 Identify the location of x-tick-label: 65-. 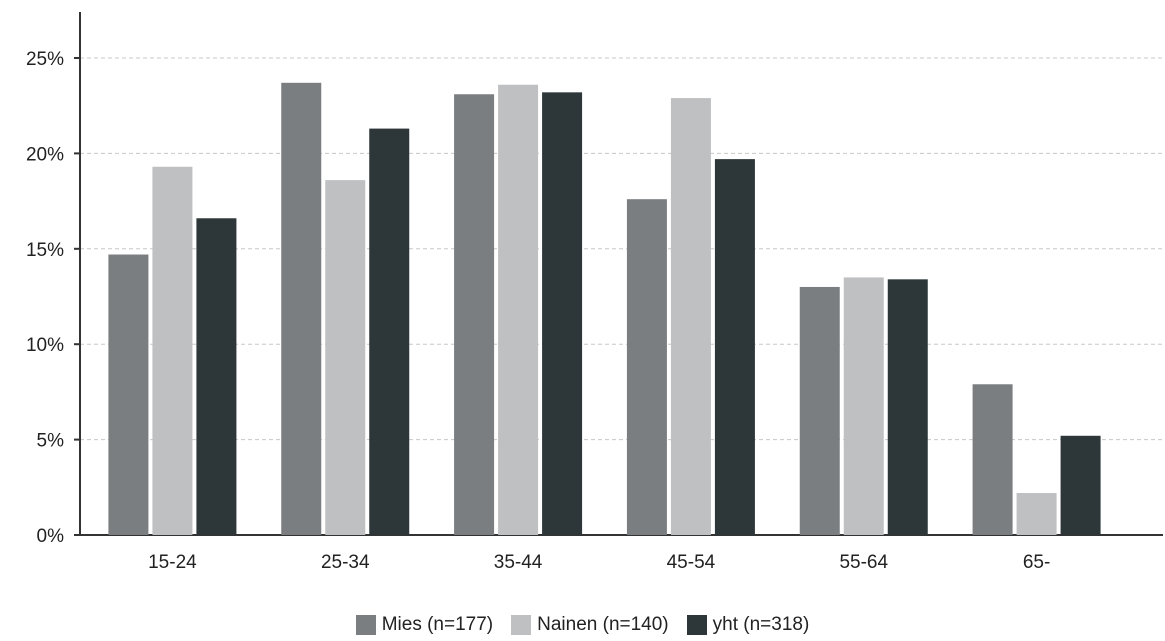
(1036, 562).